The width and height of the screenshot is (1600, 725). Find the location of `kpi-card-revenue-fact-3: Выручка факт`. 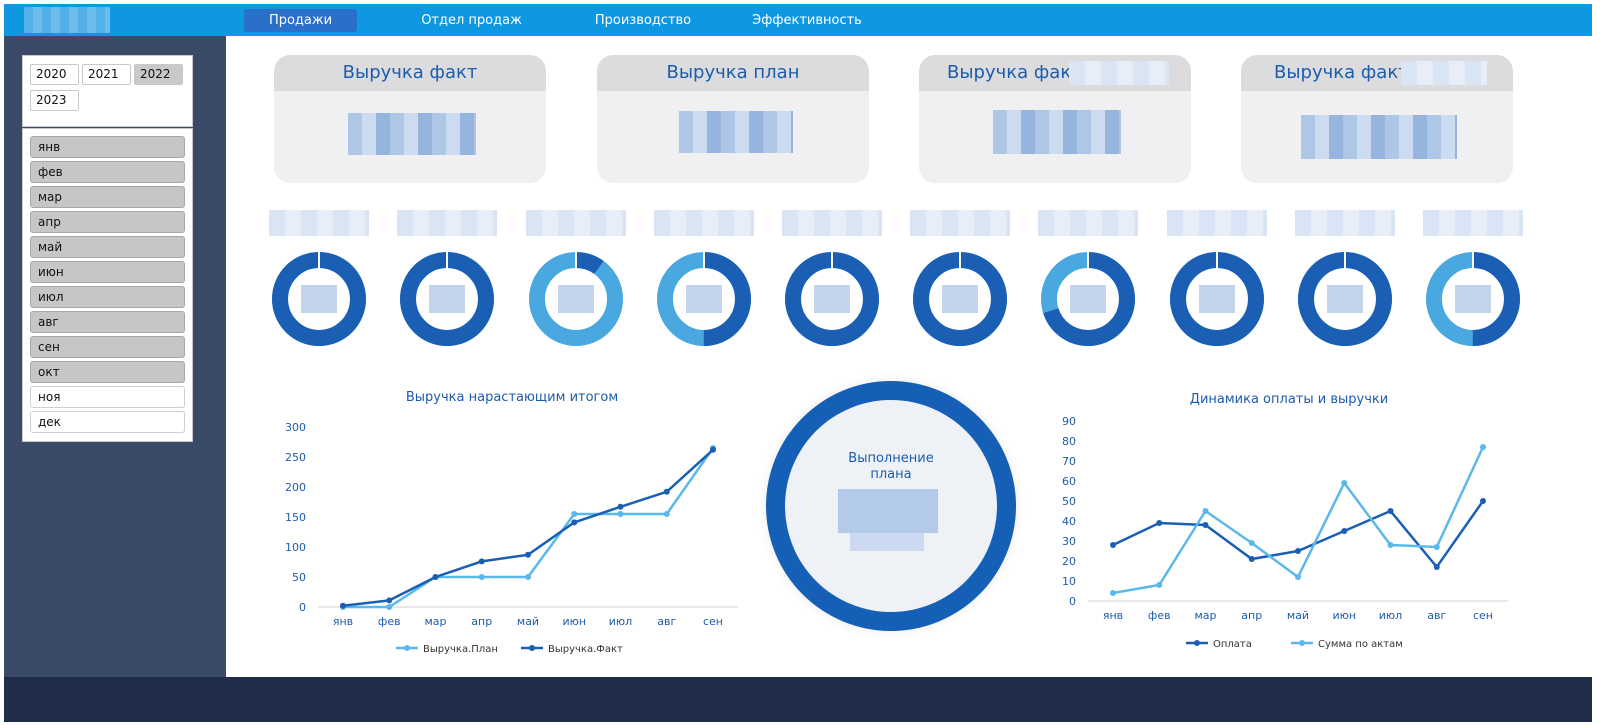

kpi-card-revenue-fact-3: Выручка факт is located at coordinates (1377, 119).